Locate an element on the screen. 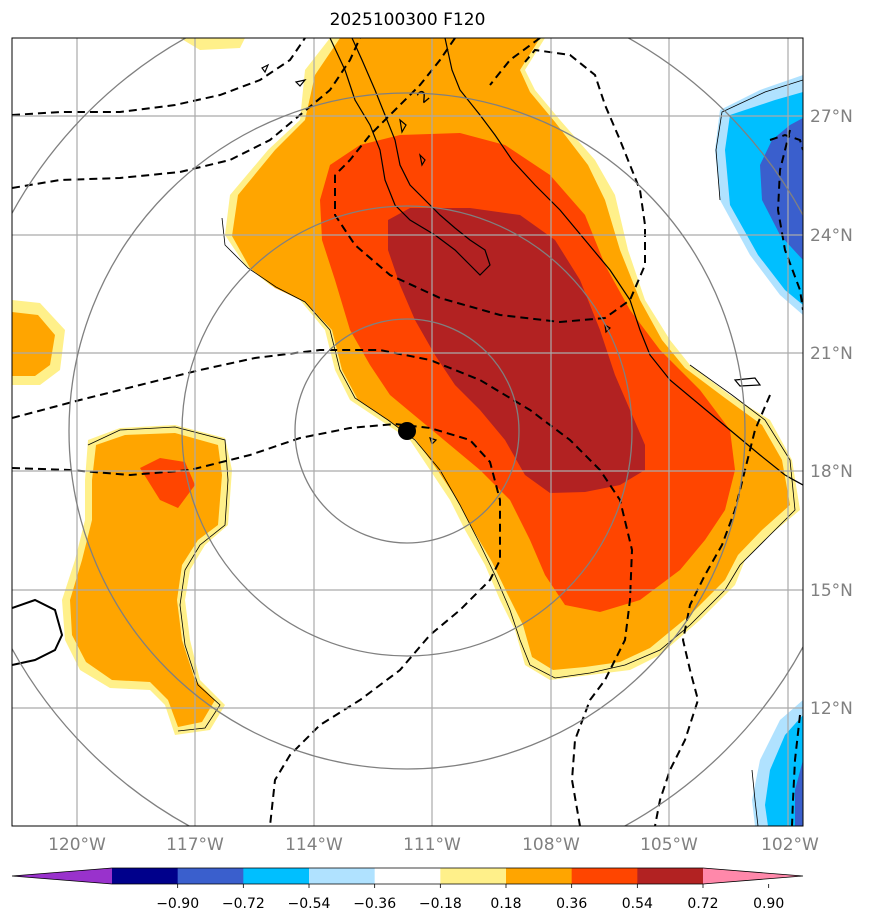  map-title: 2025100300 F120 is located at coordinates (407, 20).